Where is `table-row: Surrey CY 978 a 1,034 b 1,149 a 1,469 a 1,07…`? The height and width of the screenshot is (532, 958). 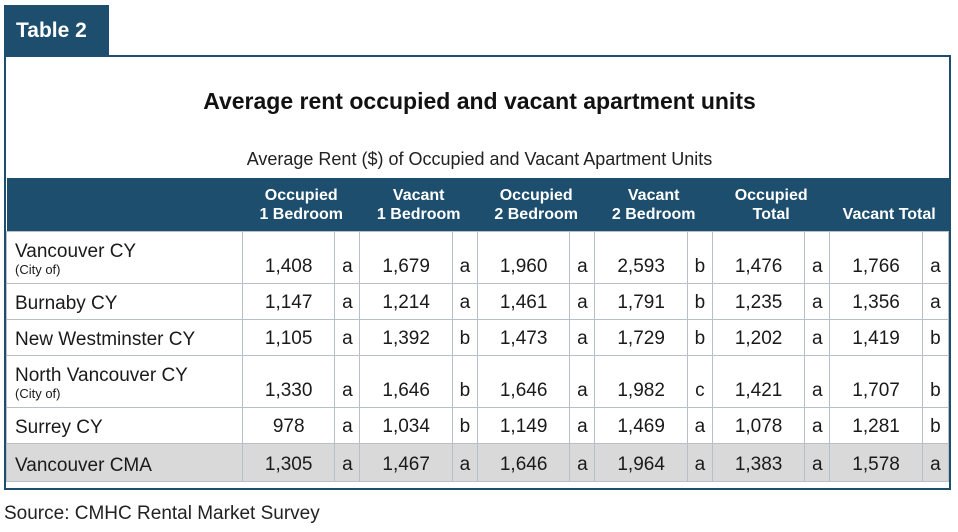
table-row: Surrey CY 978 a 1,034 b 1,149 a 1,469 a 1,07… is located at coordinates (478, 425).